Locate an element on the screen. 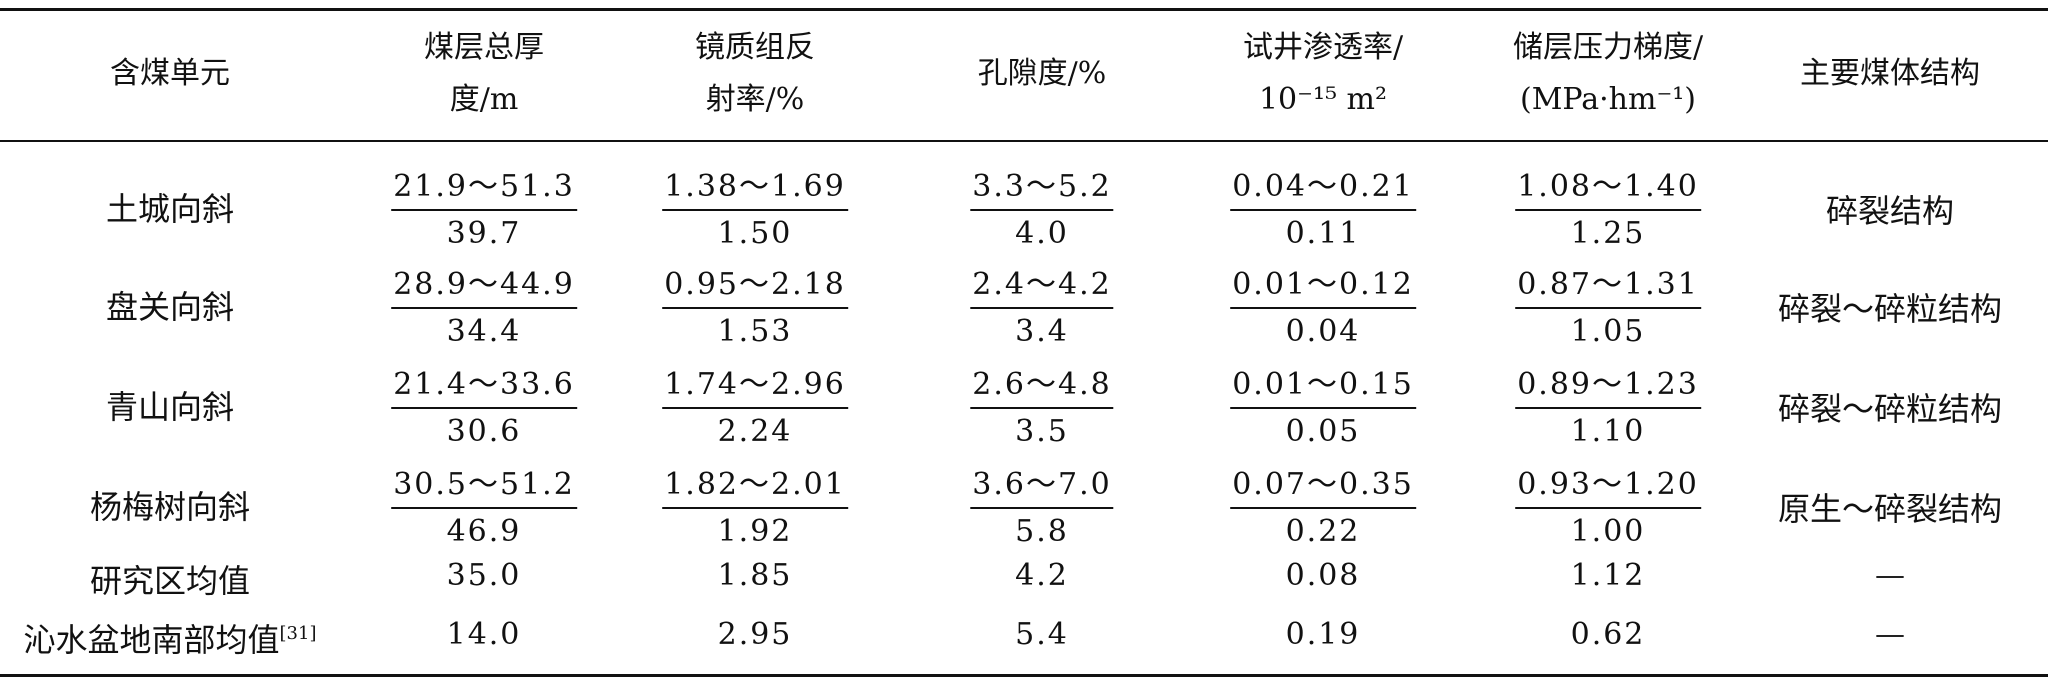 Image resolution: width=2048 pixels, height=688 pixels. header-permeability-line: 试井渗透率/ is located at coordinates (1323, 47).